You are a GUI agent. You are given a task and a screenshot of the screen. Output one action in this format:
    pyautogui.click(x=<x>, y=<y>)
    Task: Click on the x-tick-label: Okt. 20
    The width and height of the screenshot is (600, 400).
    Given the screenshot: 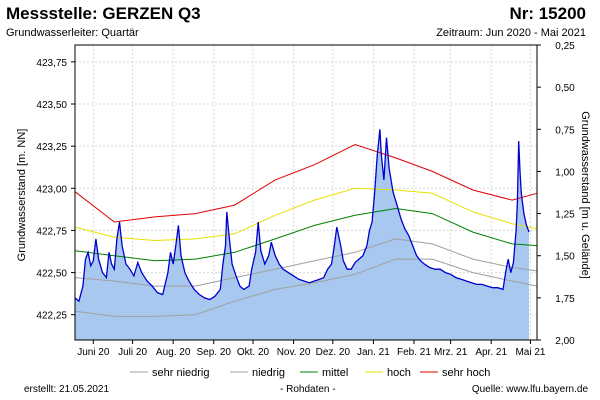 What is the action you would take?
    pyautogui.click(x=253, y=352)
    